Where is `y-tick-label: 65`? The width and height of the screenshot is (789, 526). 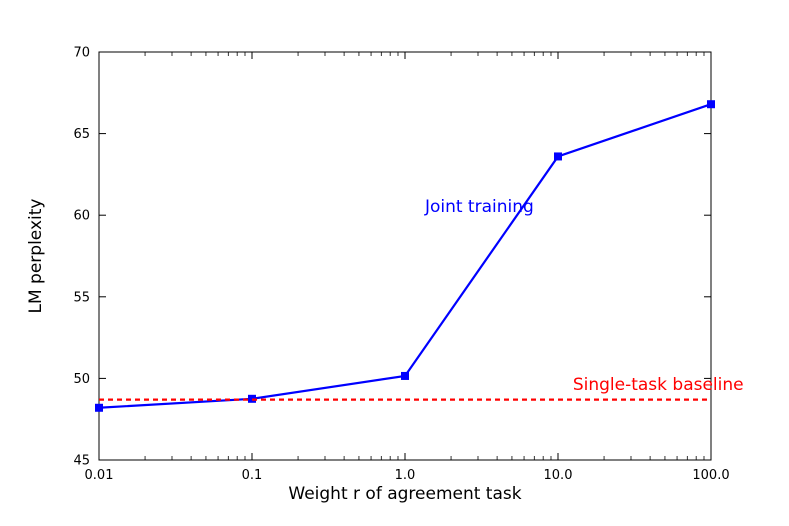 y-tick-label: 65 is located at coordinates (81, 134).